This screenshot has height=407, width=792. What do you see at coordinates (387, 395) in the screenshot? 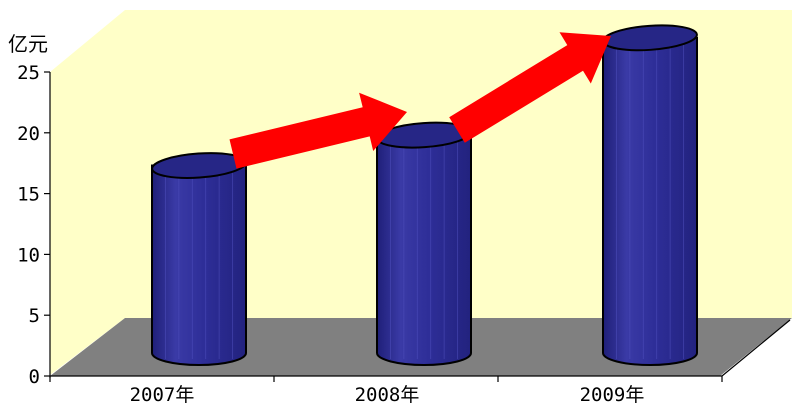
I see `x-category-label: 2008年` at bounding box center [387, 395].